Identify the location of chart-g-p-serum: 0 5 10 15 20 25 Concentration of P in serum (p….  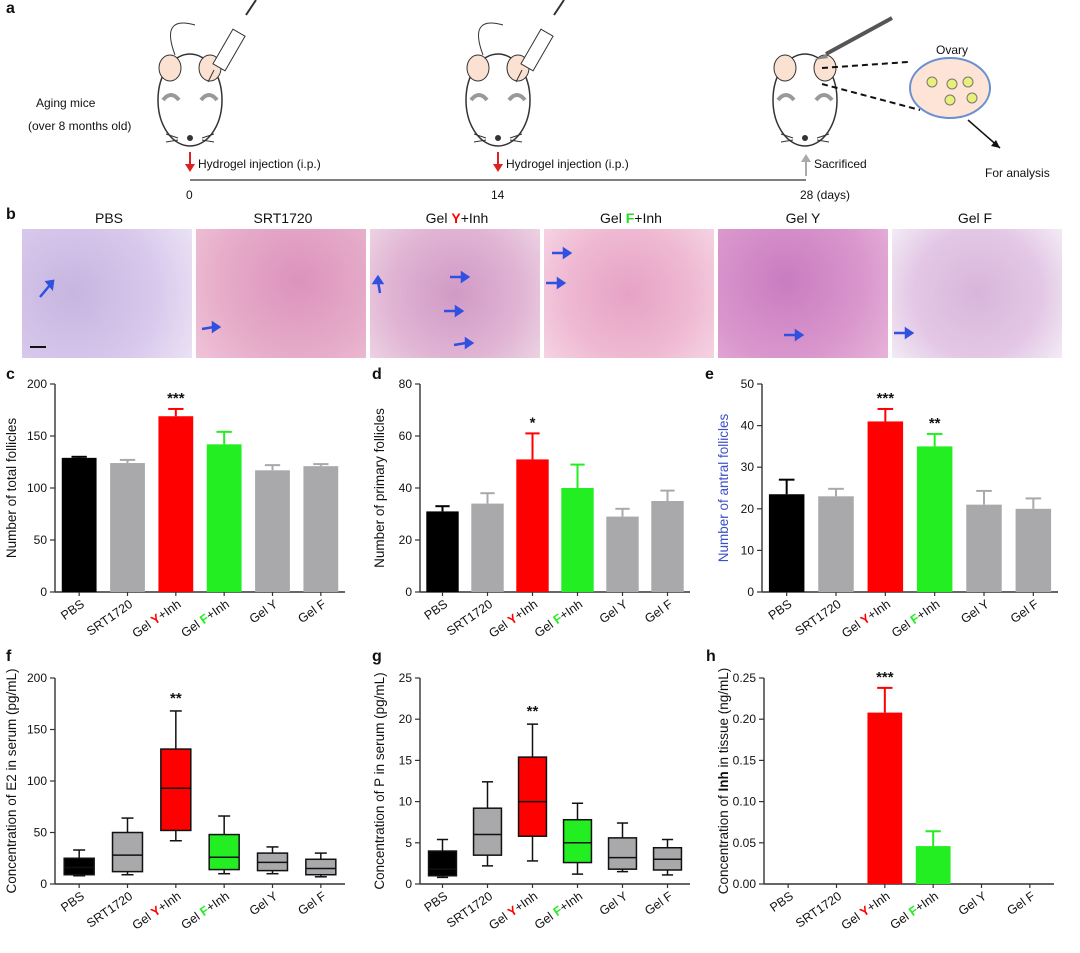
(531, 802).